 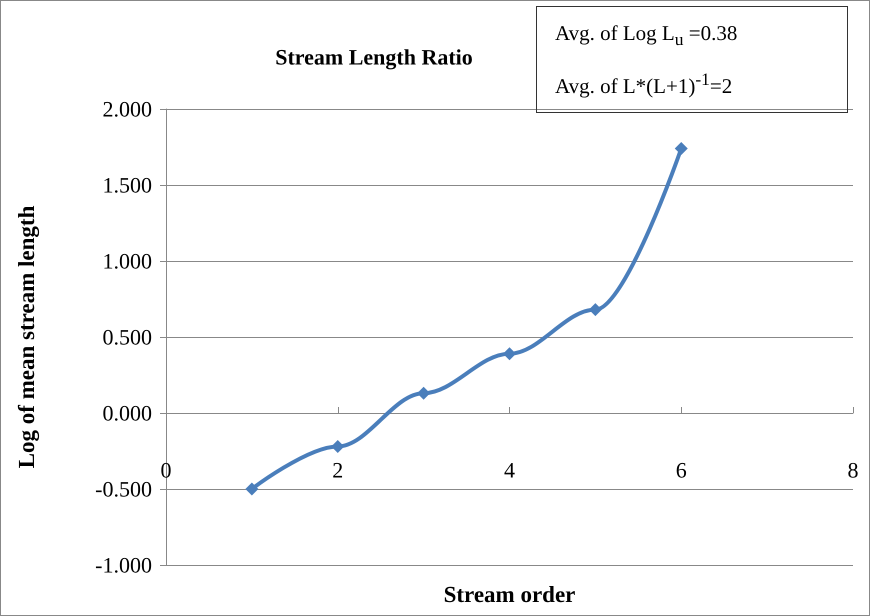 I want to click on y-axis-title: Log of mean stream length, so click(x=27, y=336).